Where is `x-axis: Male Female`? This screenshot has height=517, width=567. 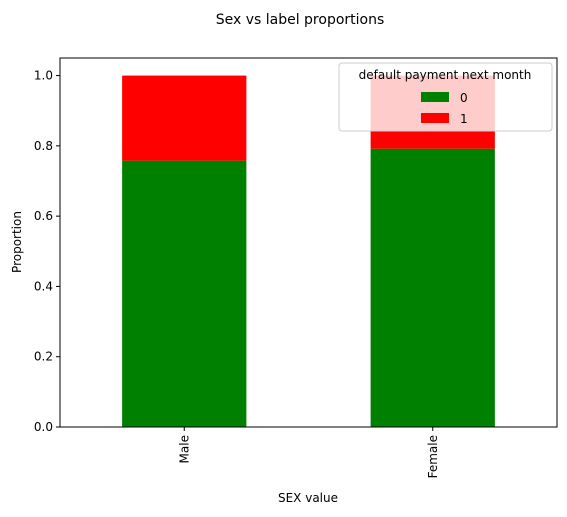 x-axis: Male Female is located at coordinates (308, 452).